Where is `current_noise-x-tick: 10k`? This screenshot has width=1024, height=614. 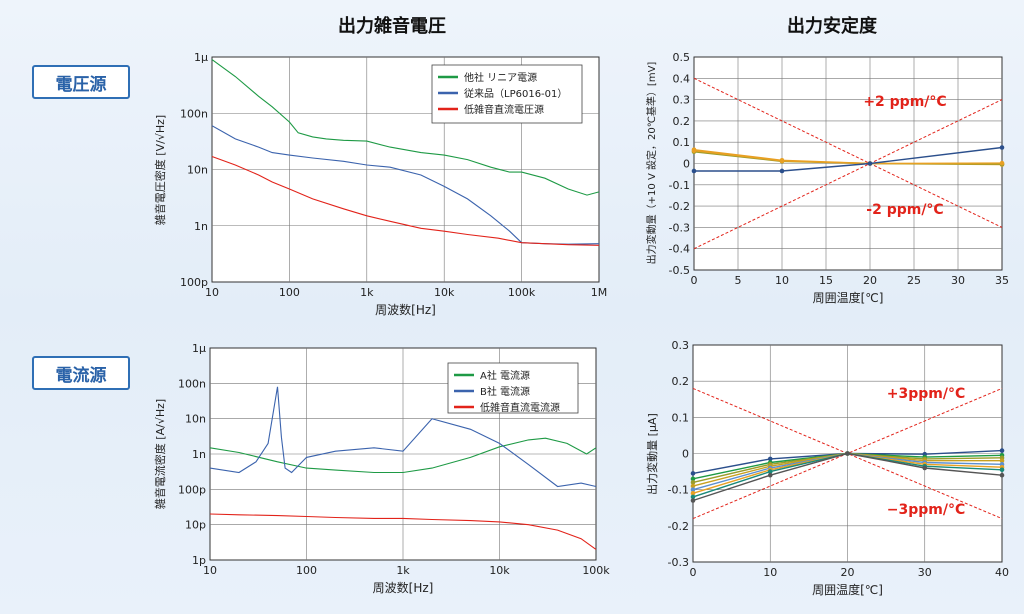 current_noise-x-tick: 10k is located at coordinates (499, 570).